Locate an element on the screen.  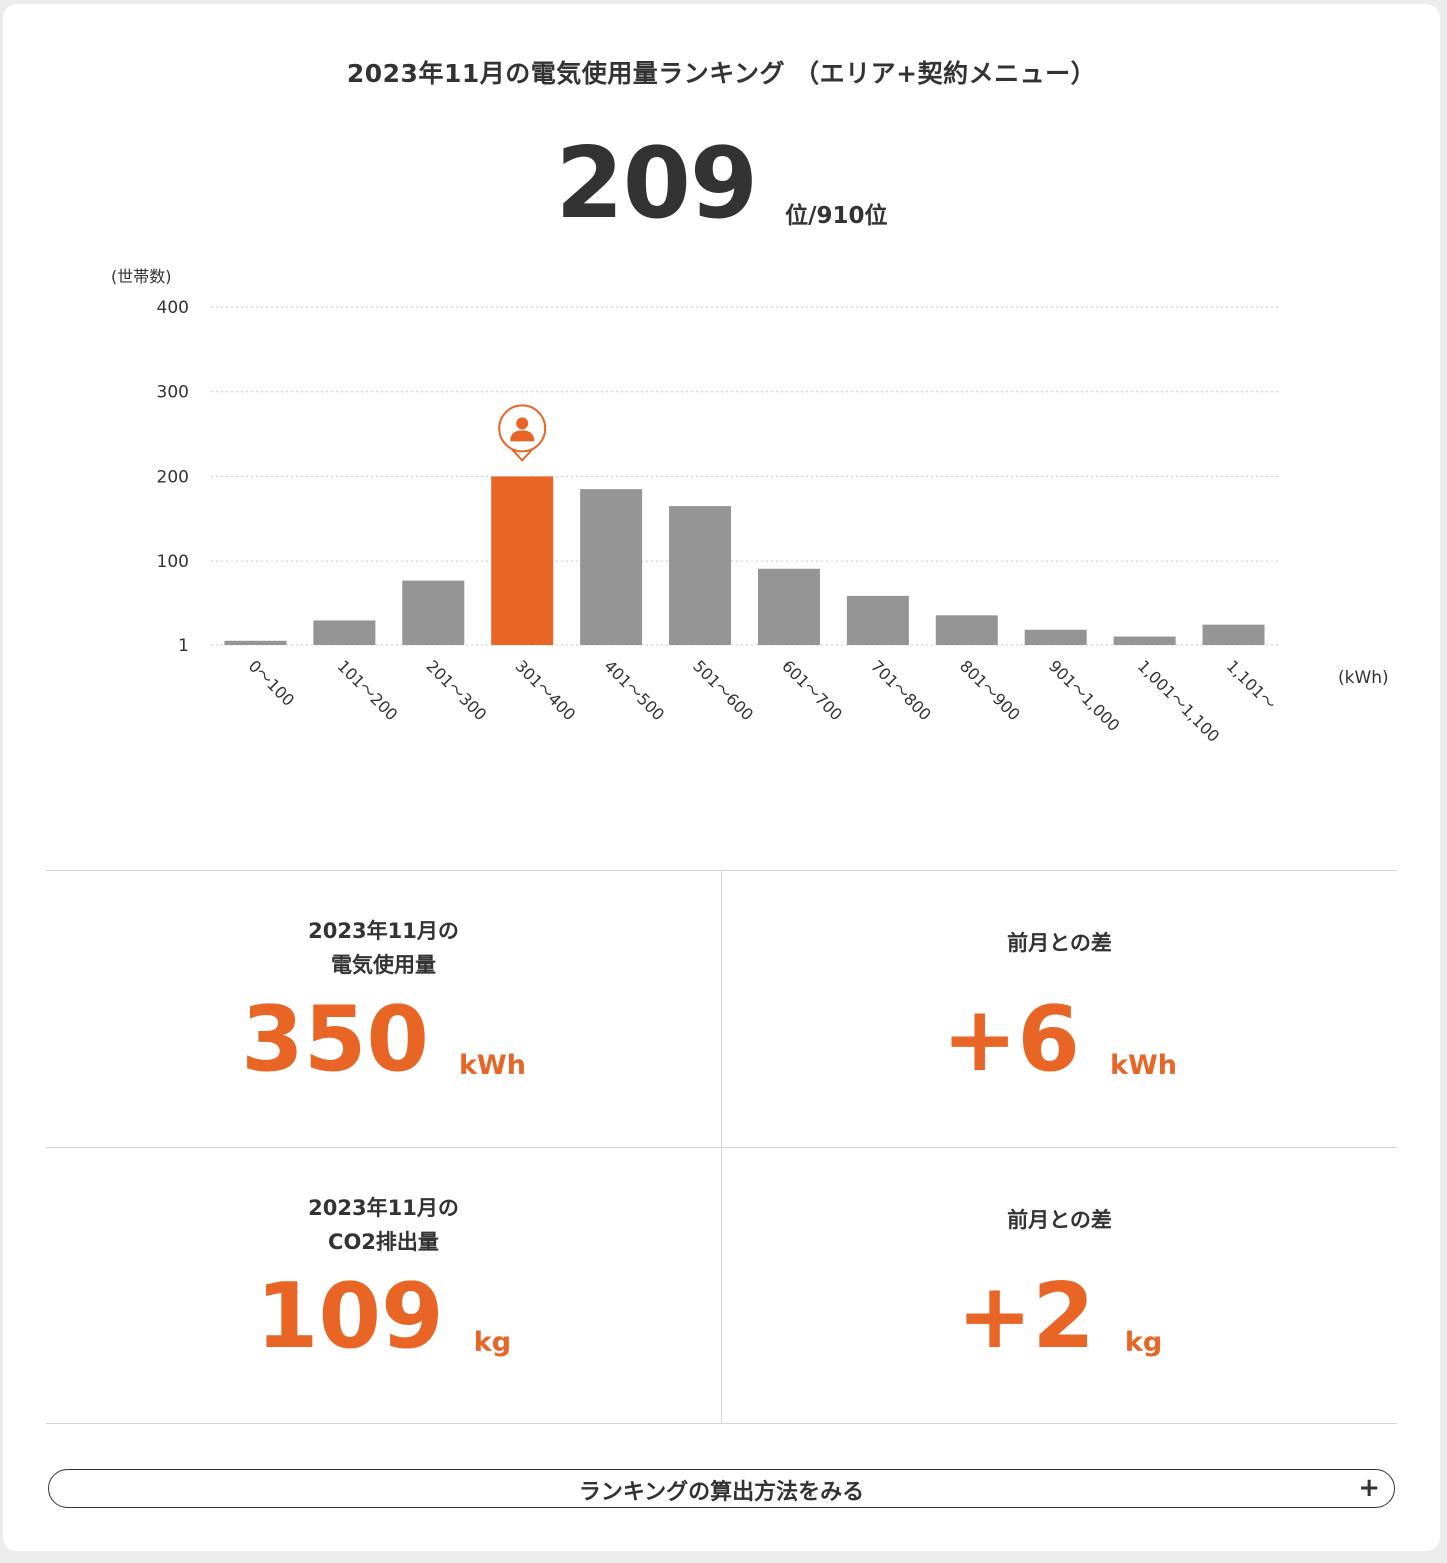
x-tick-label: 1,001～1,100 is located at coordinates (1179, 701).